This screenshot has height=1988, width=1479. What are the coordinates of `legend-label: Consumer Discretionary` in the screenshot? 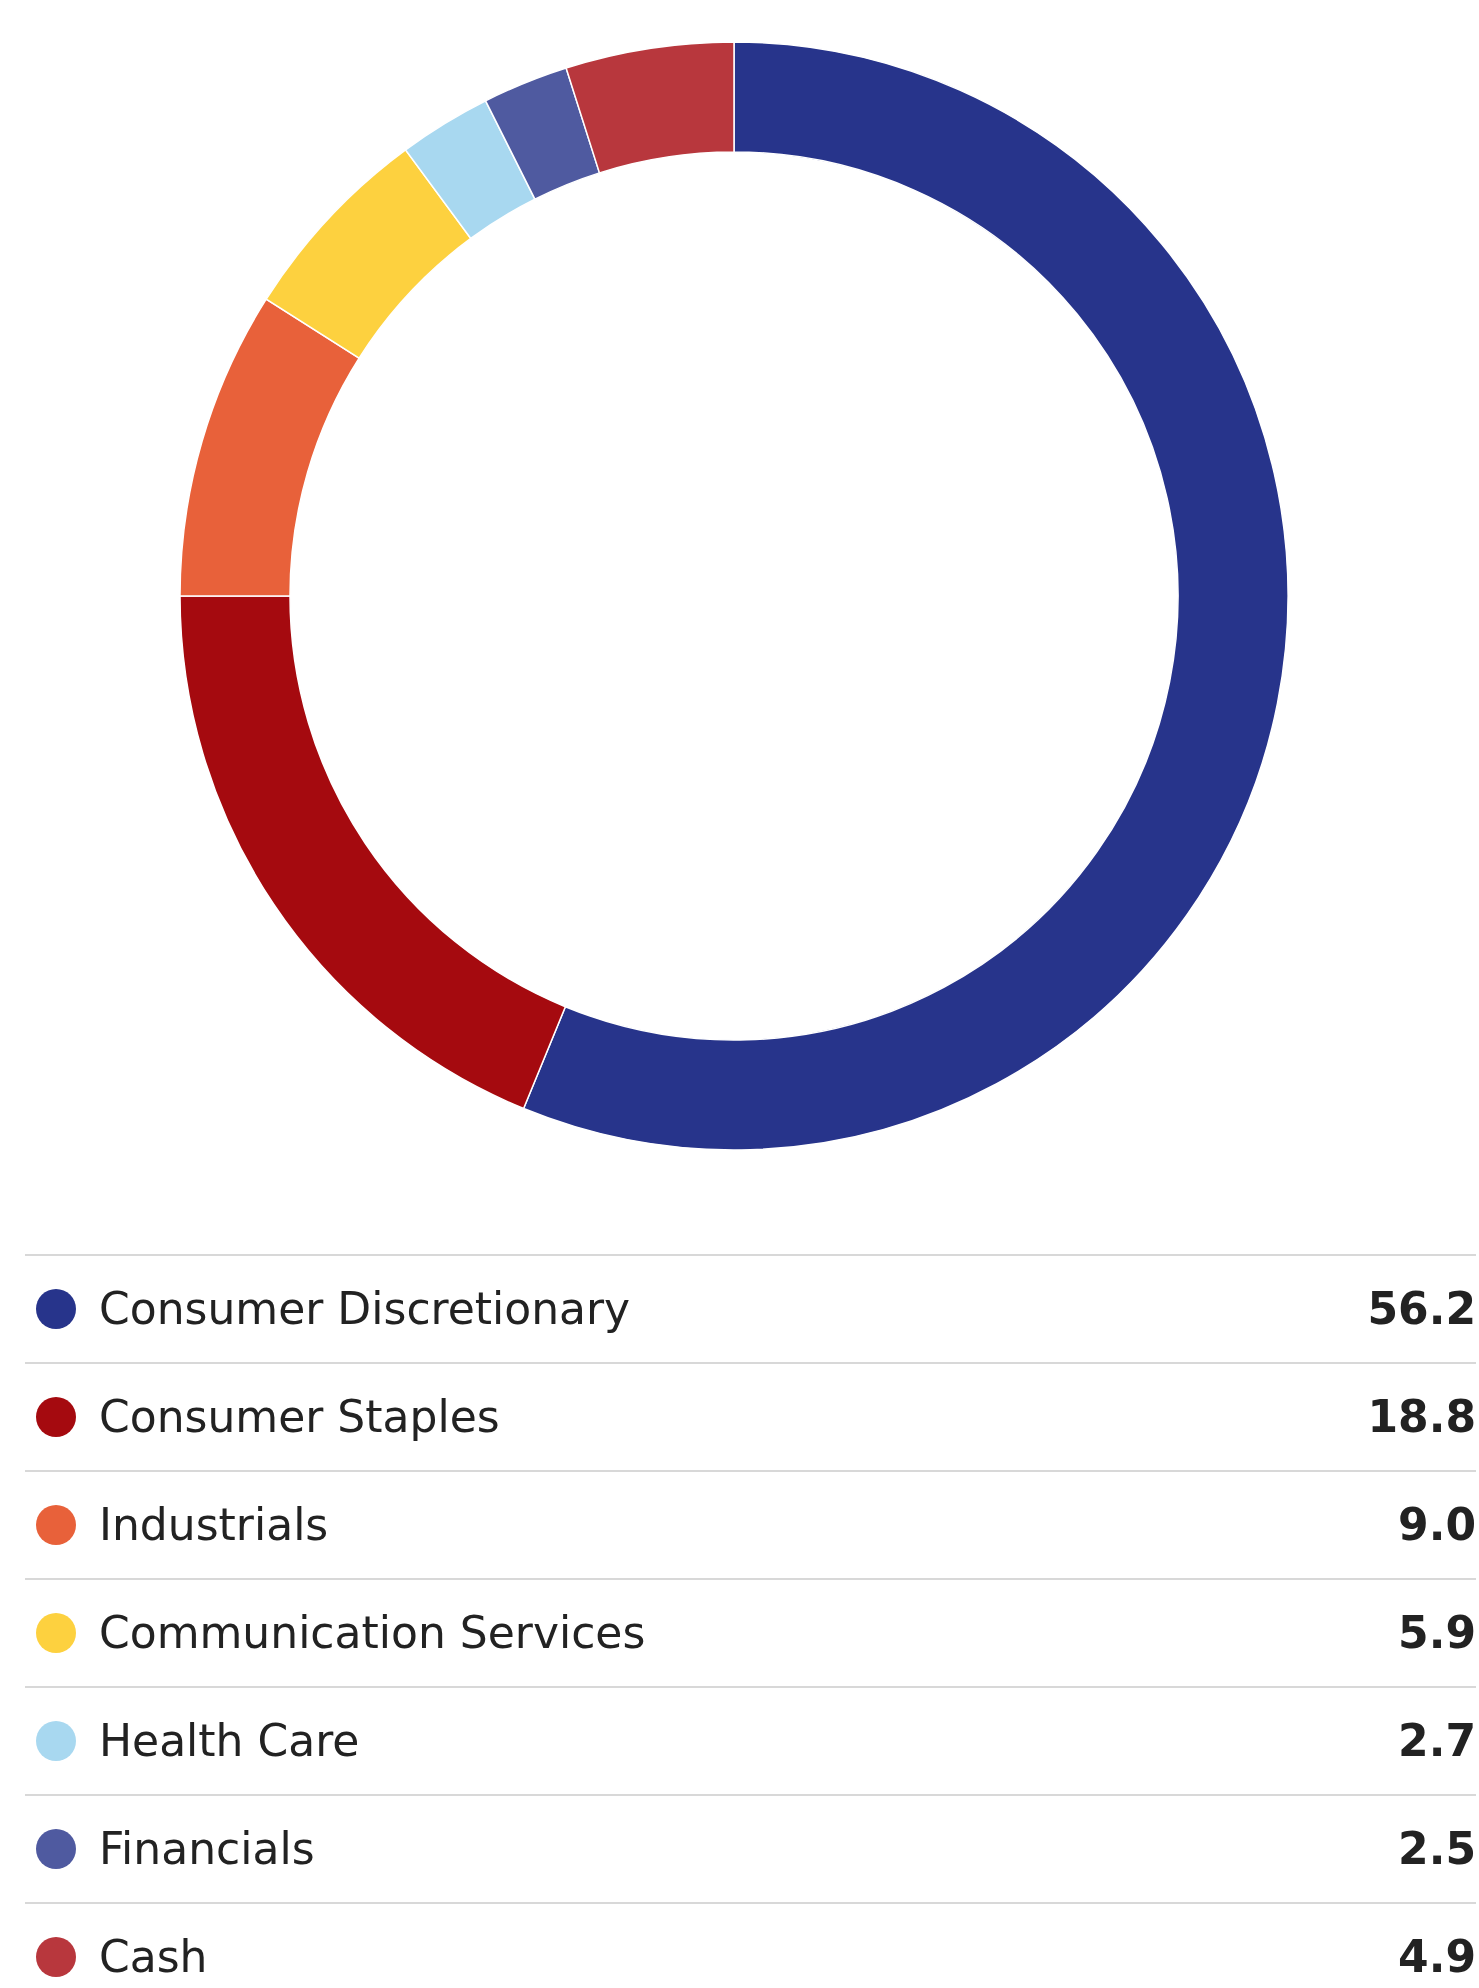 It's located at (365, 1309).